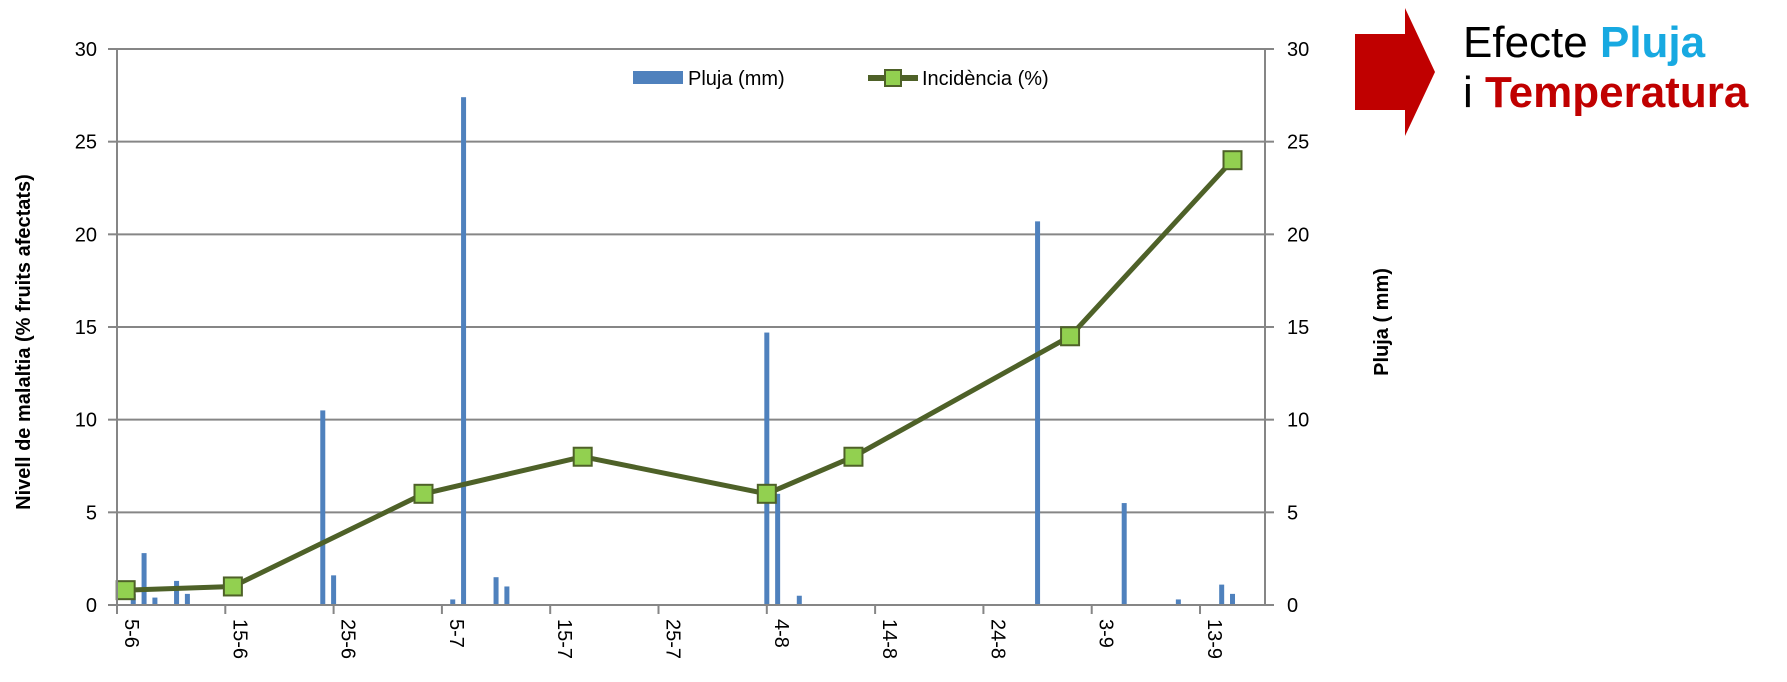 This screenshot has width=1787, height=682. Describe the element at coordinates (91, 606) in the screenshot. I see `y-left-tick-label-0: 0` at that location.